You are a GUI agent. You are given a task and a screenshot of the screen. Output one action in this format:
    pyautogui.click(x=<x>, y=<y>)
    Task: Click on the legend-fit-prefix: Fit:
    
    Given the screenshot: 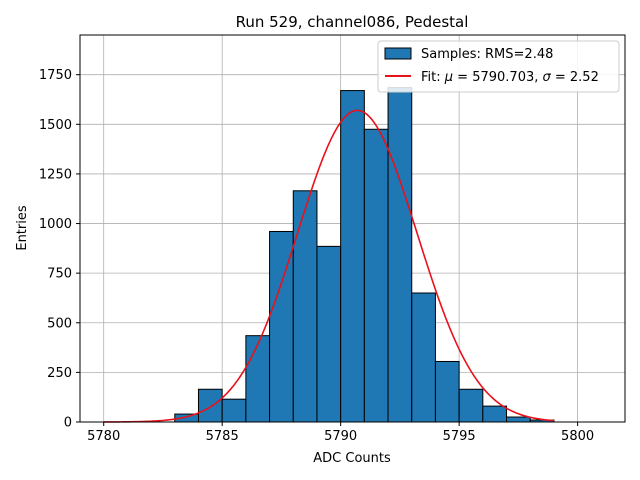 What is the action you would take?
    pyautogui.click(x=433, y=77)
    